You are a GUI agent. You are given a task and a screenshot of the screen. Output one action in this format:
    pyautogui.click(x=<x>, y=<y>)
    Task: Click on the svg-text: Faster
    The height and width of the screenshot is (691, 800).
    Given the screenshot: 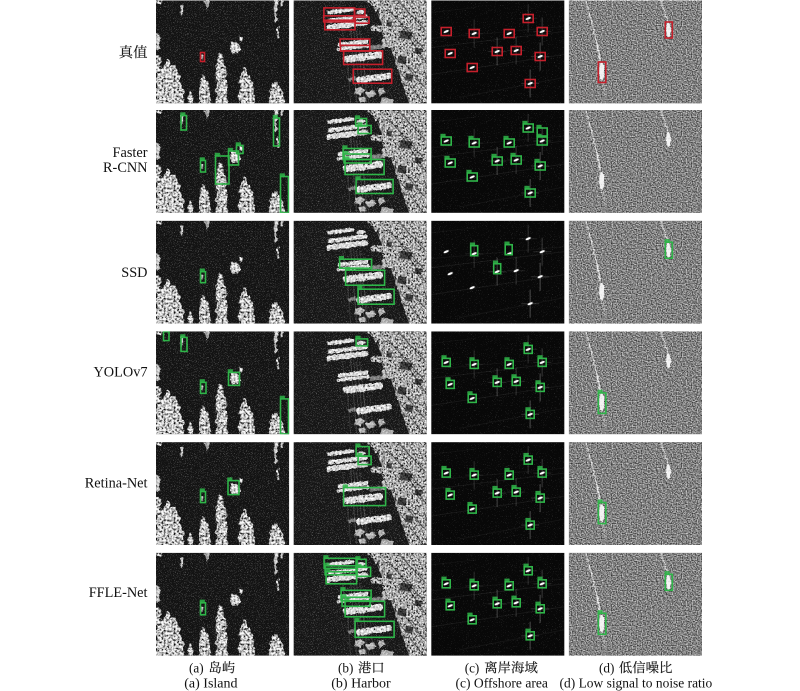 What is the action you would take?
    pyautogui.click(x=130, y=153)
    